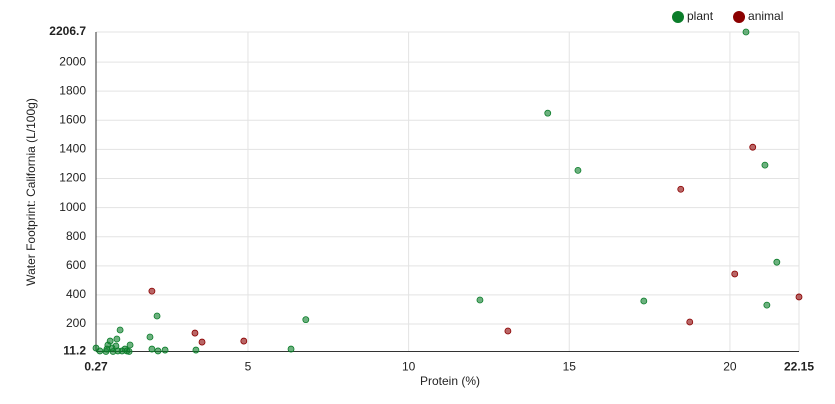  Describe the element at coordinates (67, 31) in the screenshot. I see `y-tick-label: 2206.7` at that location.